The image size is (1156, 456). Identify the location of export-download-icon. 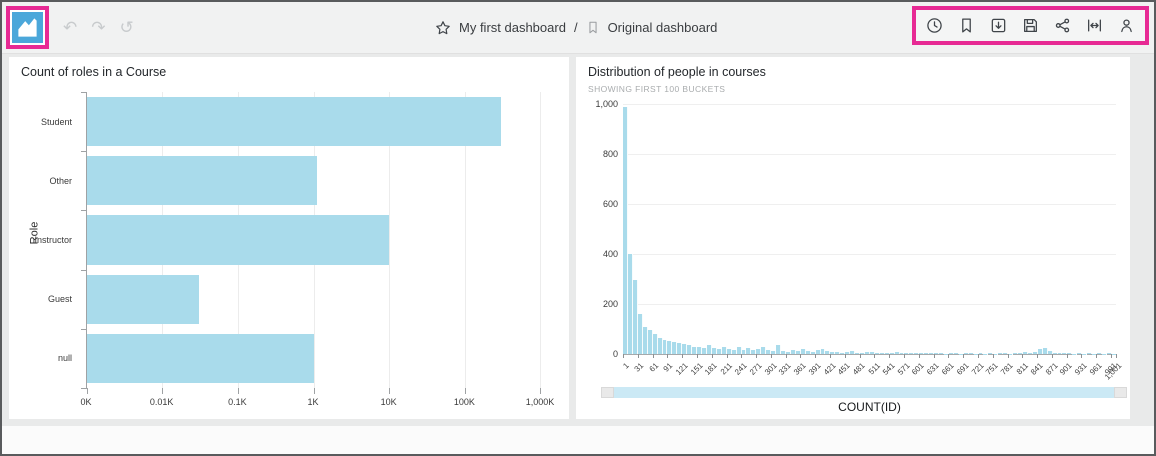
(998, 25).